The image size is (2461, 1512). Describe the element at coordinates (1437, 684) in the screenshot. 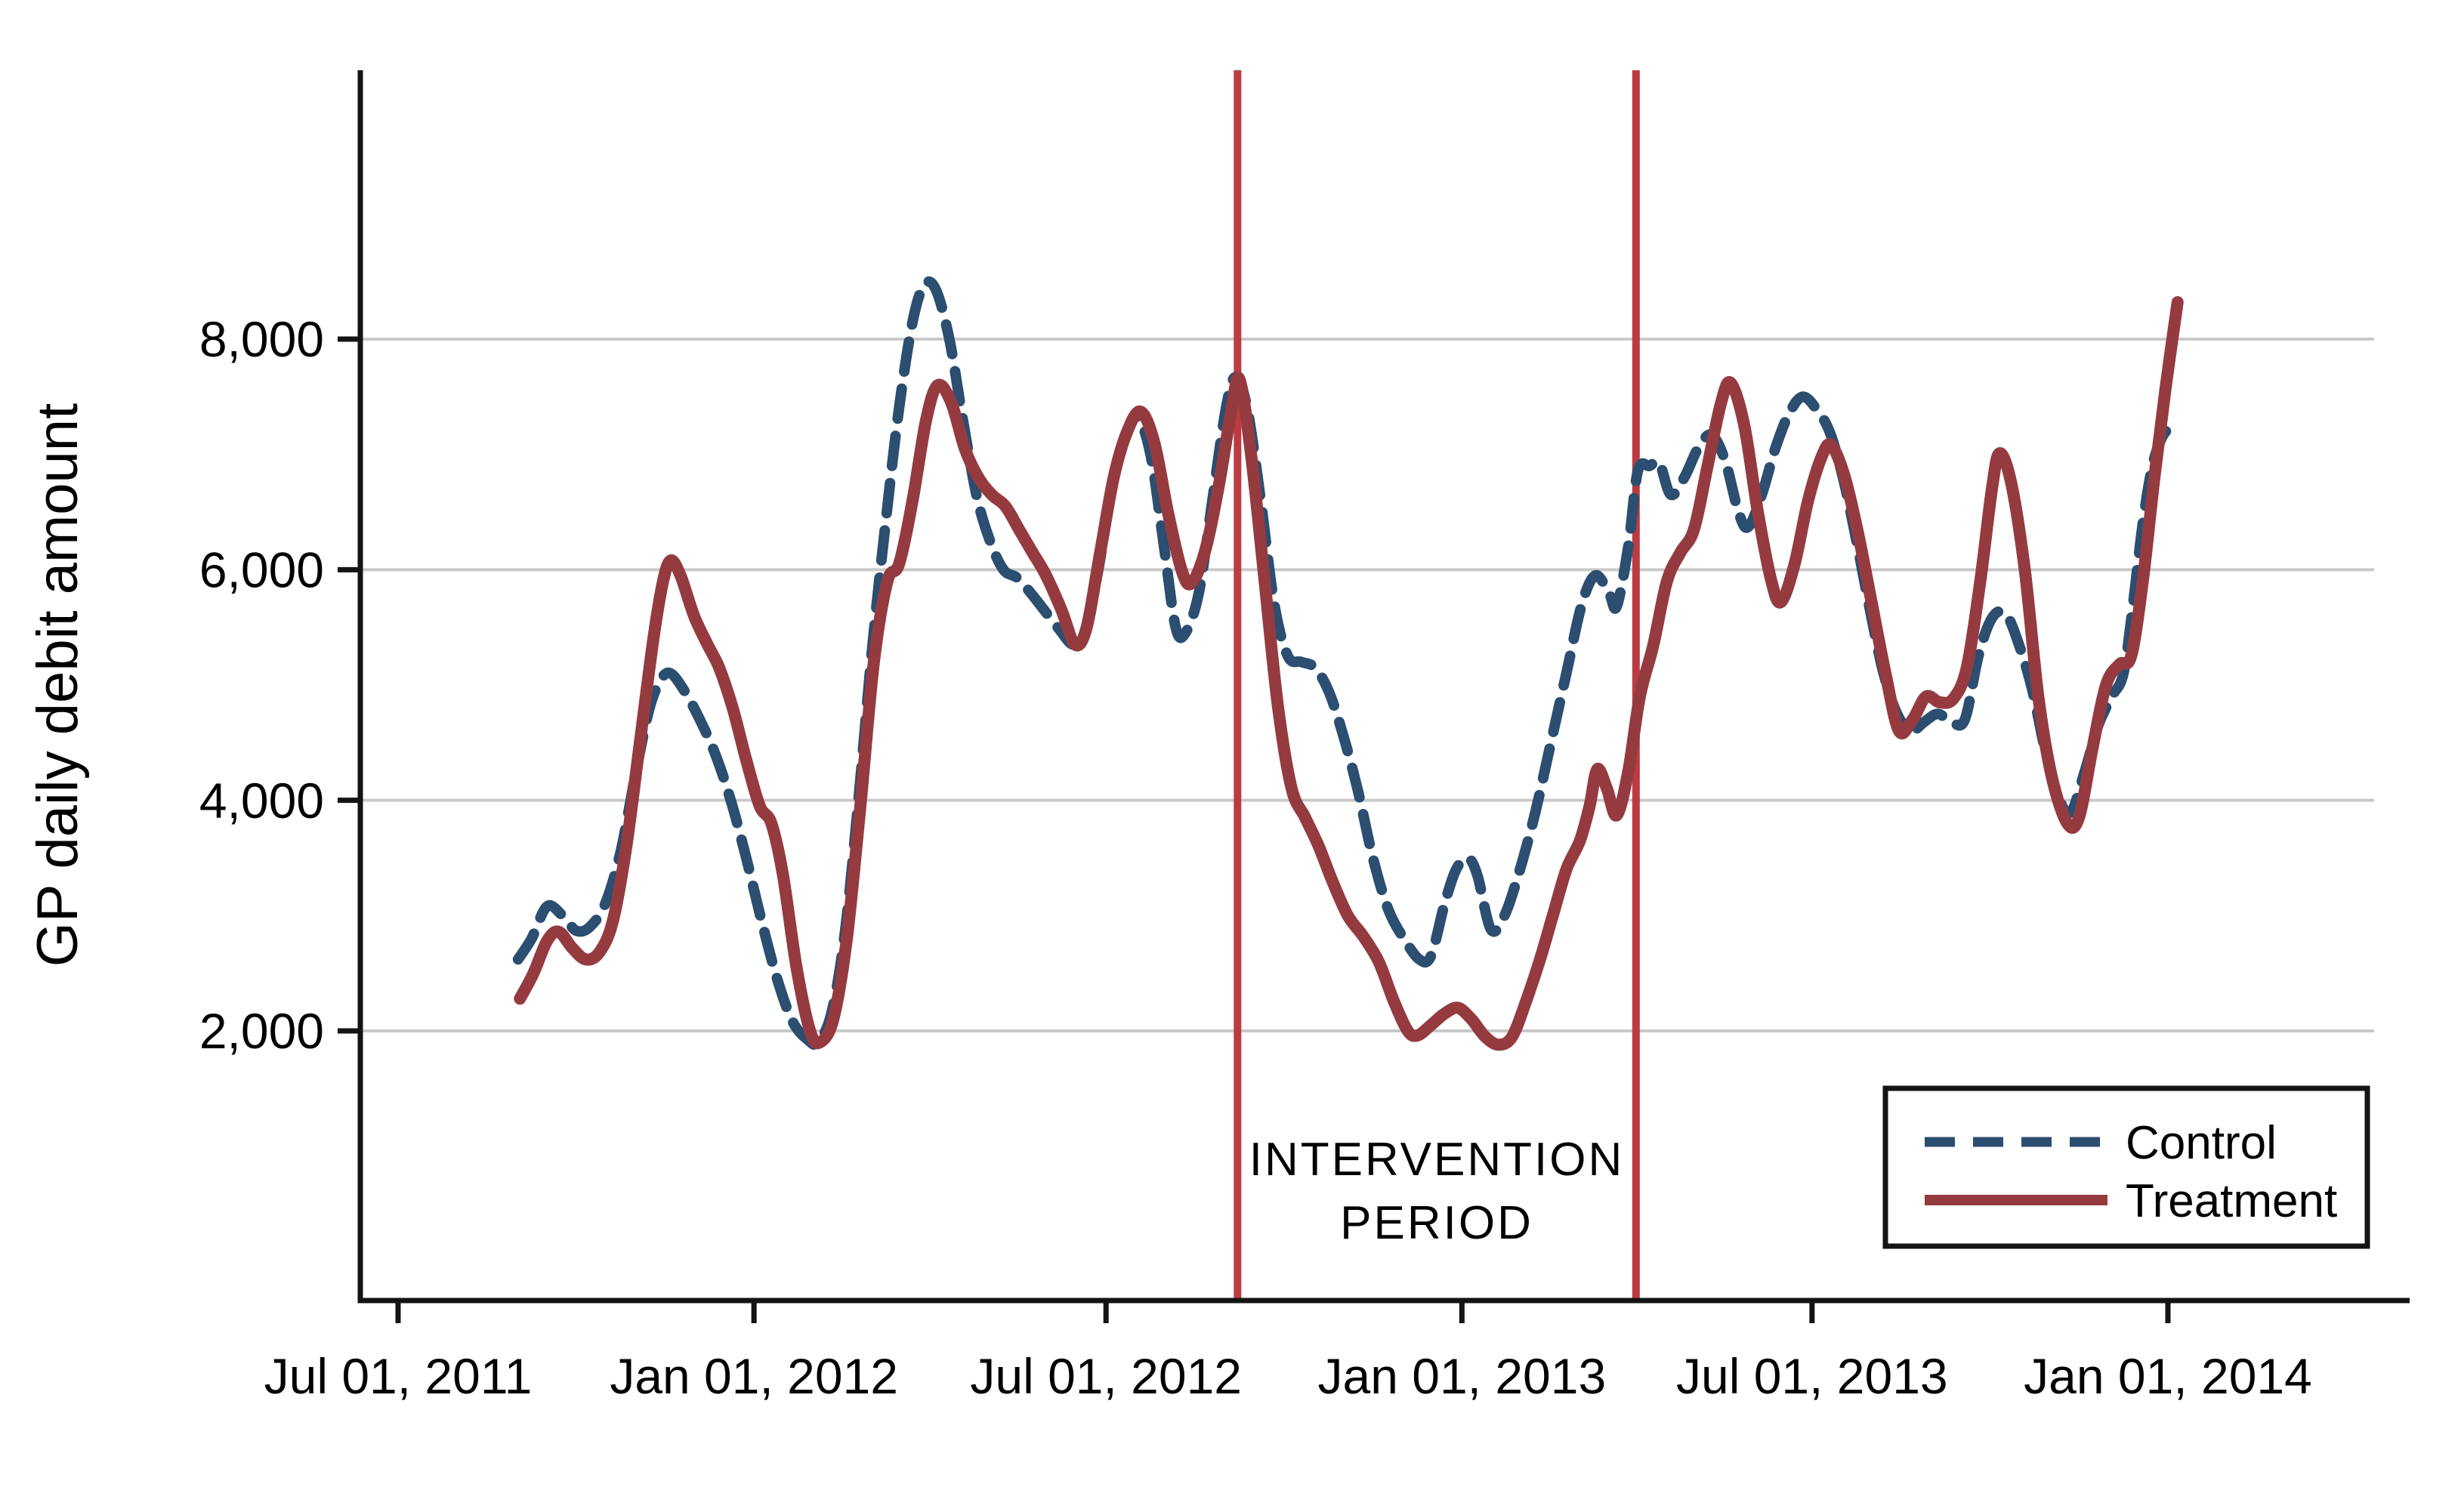

I see `intervention-vlines` at that location.